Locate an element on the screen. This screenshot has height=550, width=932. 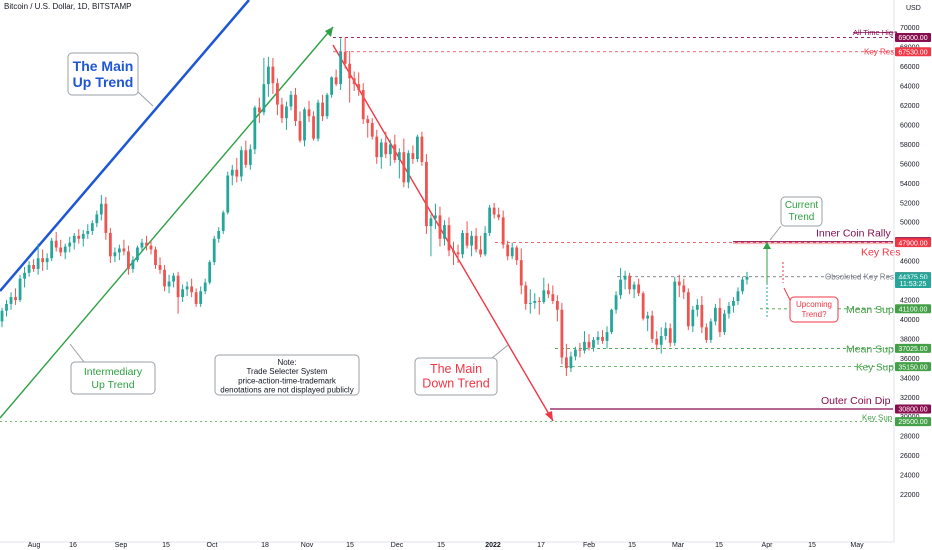
time-tick-label: Nov is located at coordinates (307, 545).